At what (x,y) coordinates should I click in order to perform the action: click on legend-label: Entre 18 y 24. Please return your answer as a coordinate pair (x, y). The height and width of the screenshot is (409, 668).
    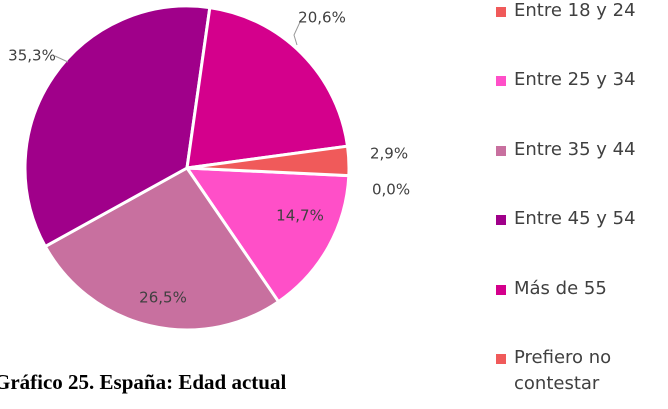
    Looking at the image, I should click on (575, 10).